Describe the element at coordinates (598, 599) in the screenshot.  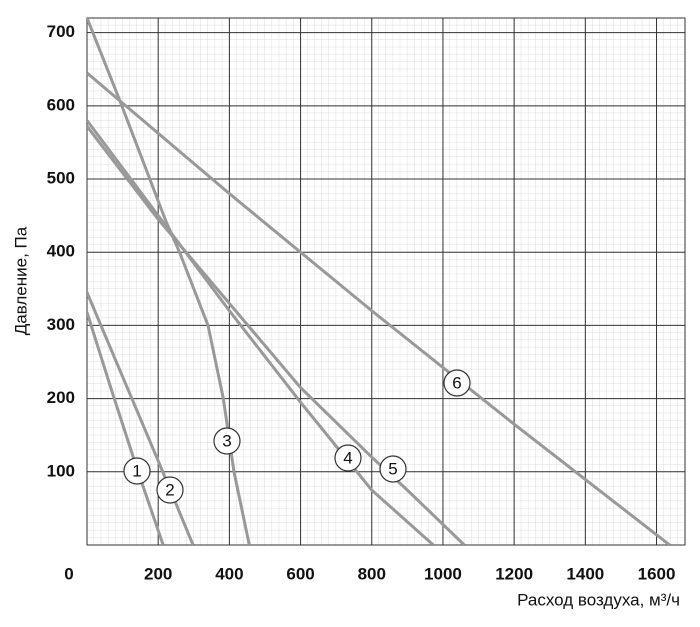
I see `x-axis-label: Расход воздуха, м³/ч` at that location.